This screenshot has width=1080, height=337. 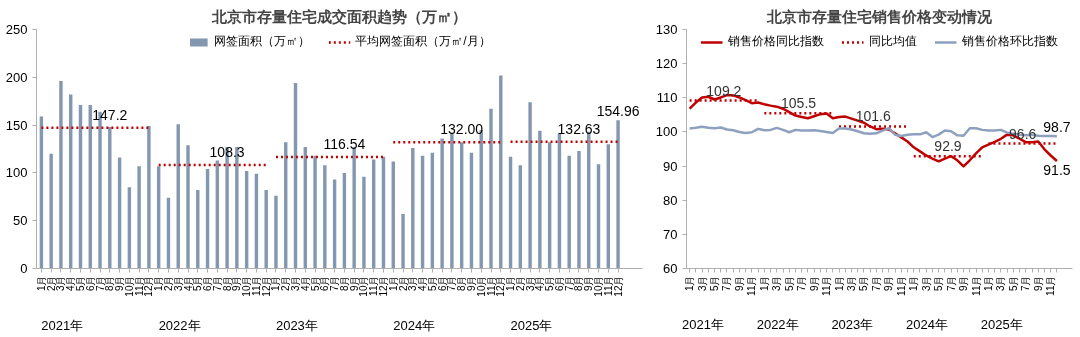 I want to click on annotation: 92.9, so click(x=948, y=146).